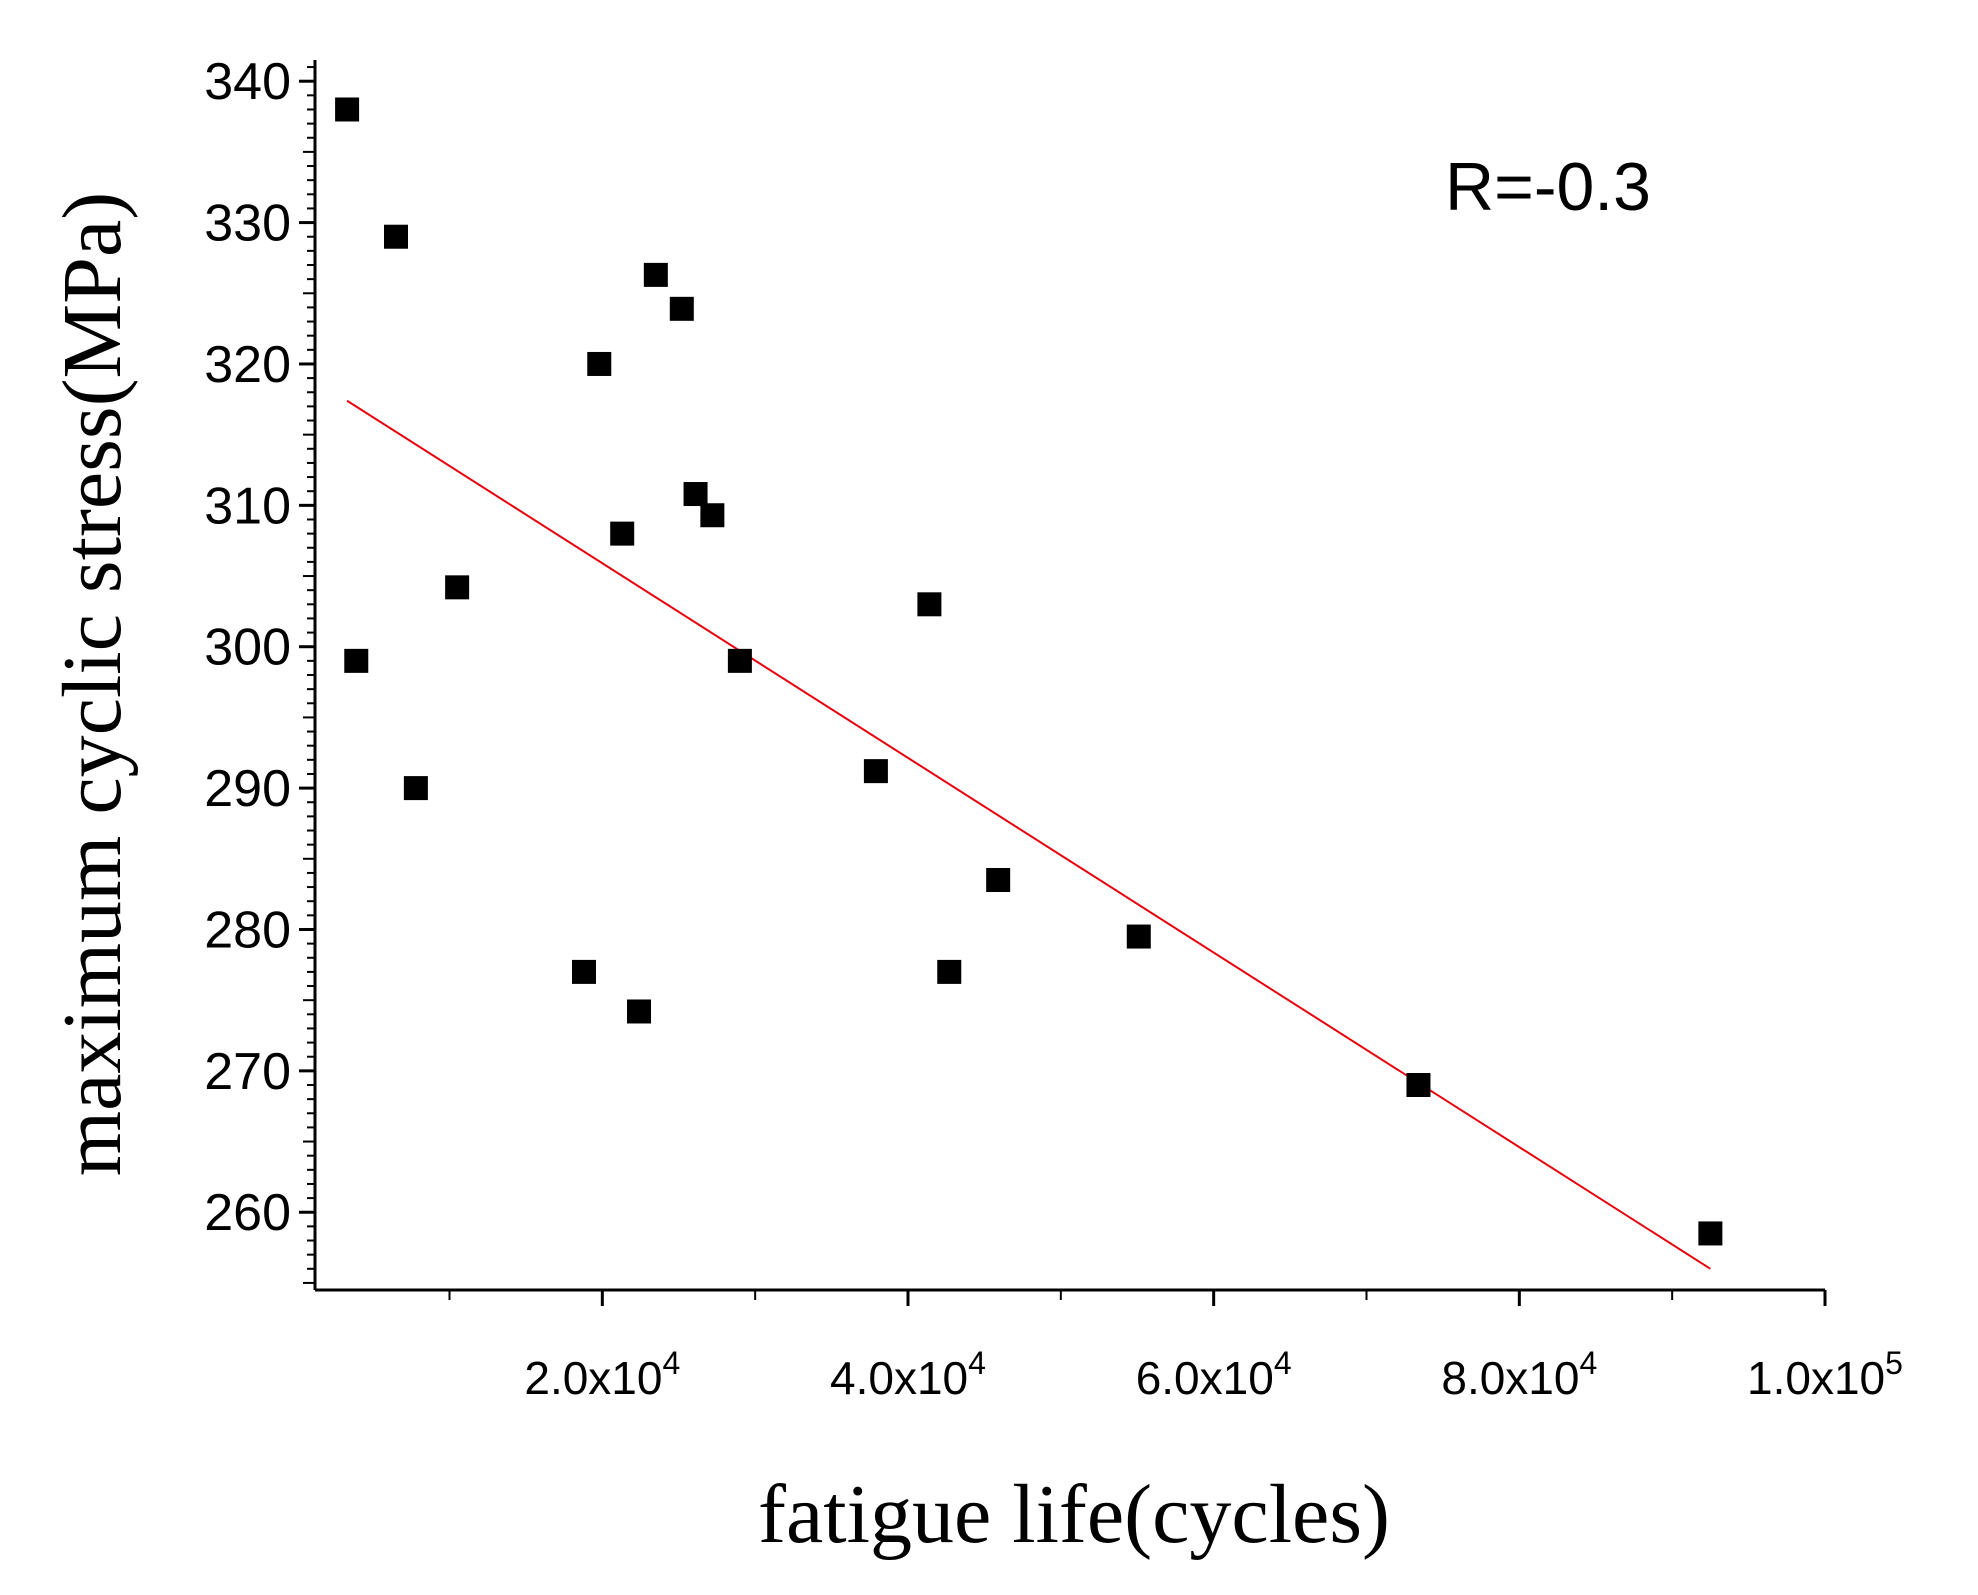 The height and width of the screenshot is (1595, 1978). I want to click on y-tick-label: 260, so click(247, 1213).